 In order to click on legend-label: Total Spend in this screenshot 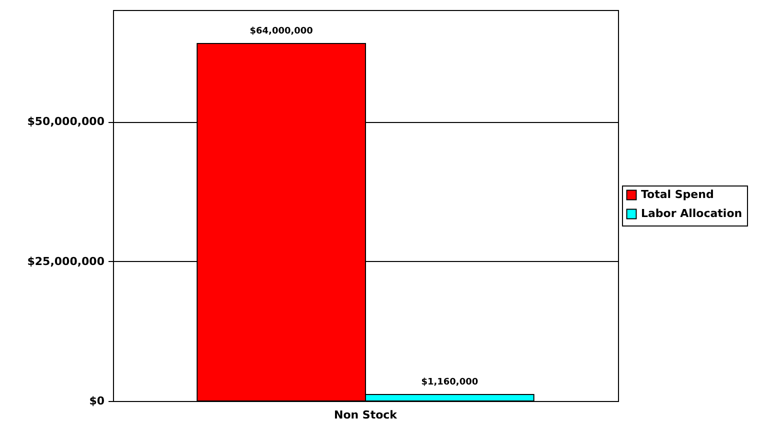, I will do `click(677, 194)`.